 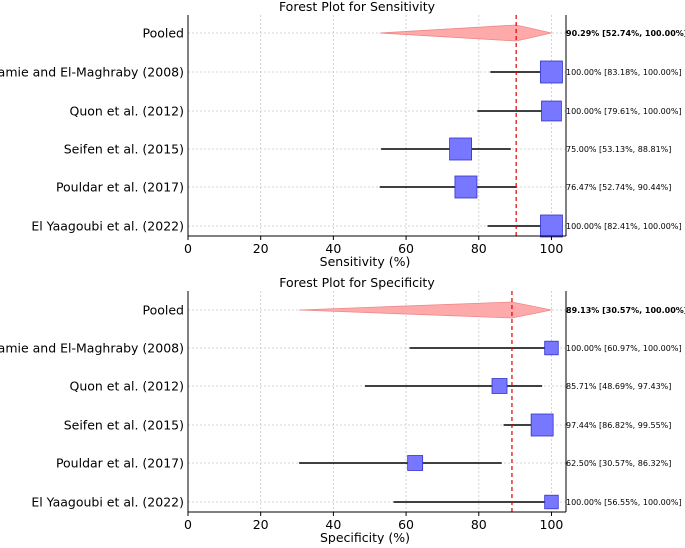 What do you see at coordinates (624, 502) in the screenshot?
I see `panel-2-ci-label: 100.00% [56.55%, 100.00%]` at bounding box center [624, 502].